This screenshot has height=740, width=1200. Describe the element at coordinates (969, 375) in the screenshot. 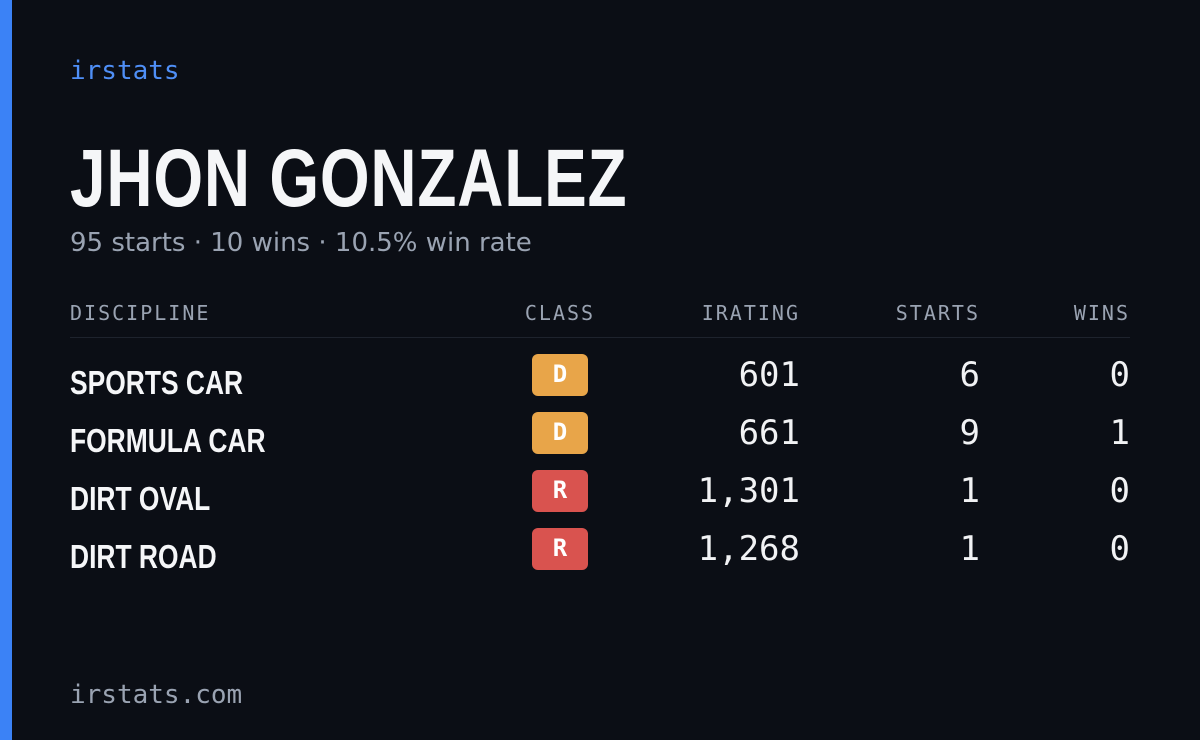

I see `starts: 6` at that location.